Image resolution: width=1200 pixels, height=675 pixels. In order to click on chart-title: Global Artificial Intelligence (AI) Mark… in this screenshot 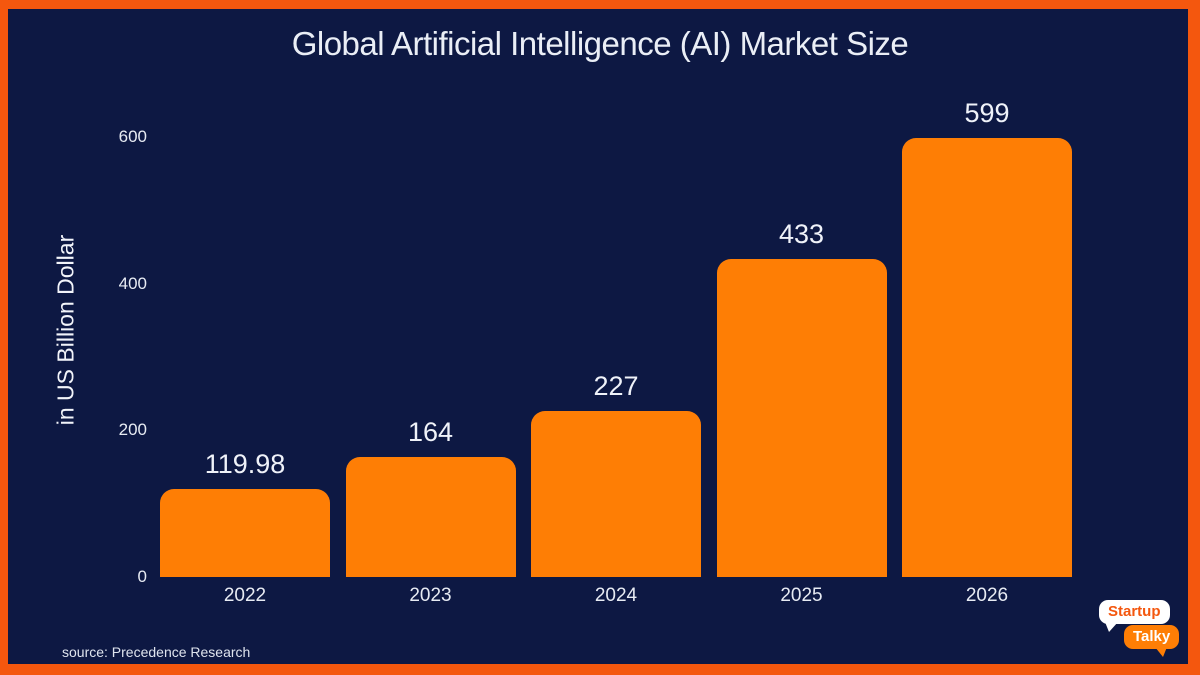, I will do `click(600, 43)`.